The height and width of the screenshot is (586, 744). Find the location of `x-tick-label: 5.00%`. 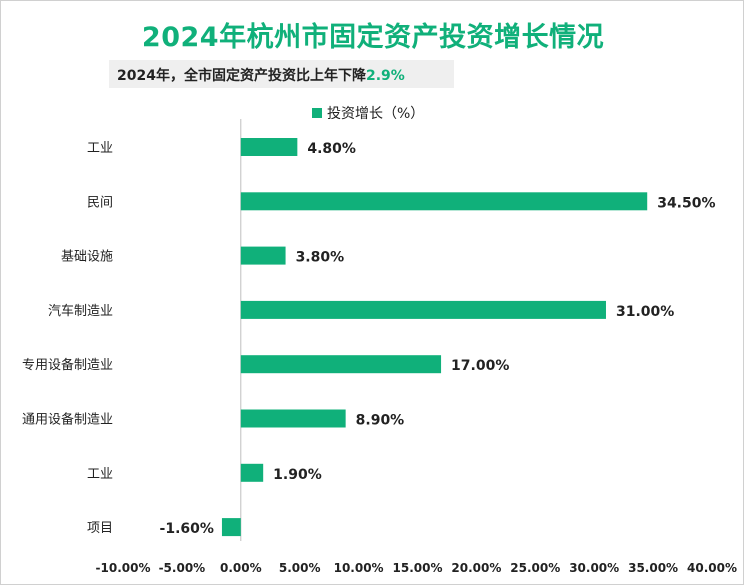

x-tick-label: 5.00% is located at coordinates (300, 568).